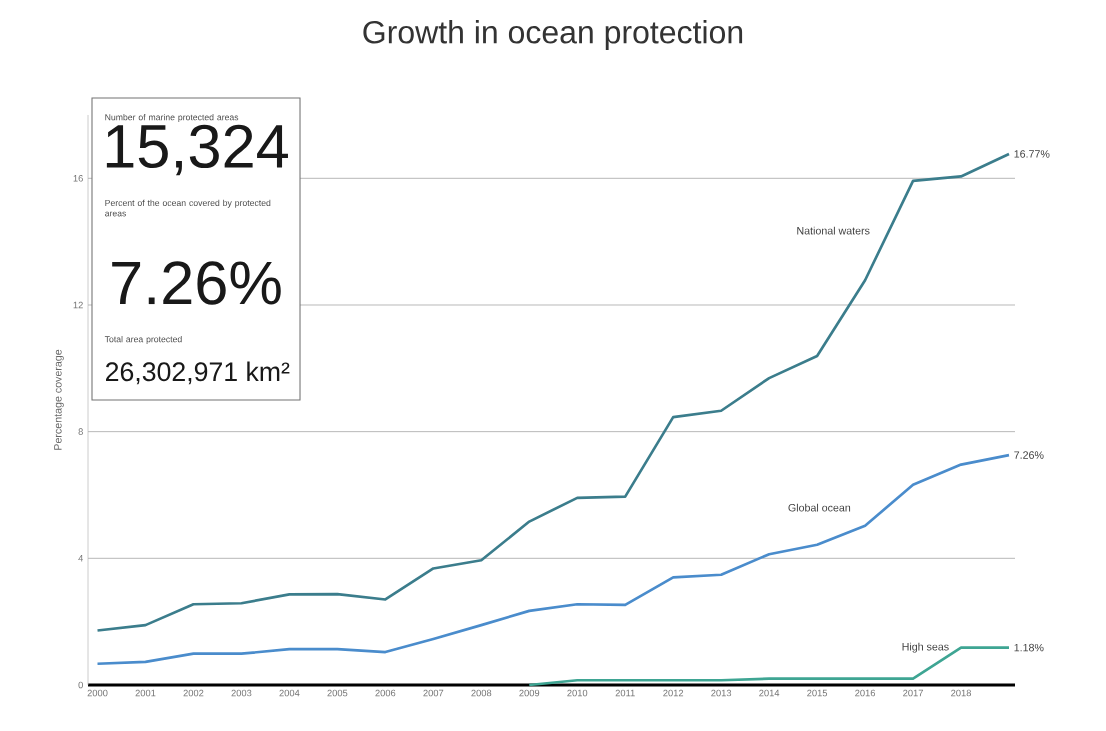 The image size is (1106, 731). Describe the element at coordinates (196, 283) in the screenshot. I see `annotation: 7.26%` at that location.